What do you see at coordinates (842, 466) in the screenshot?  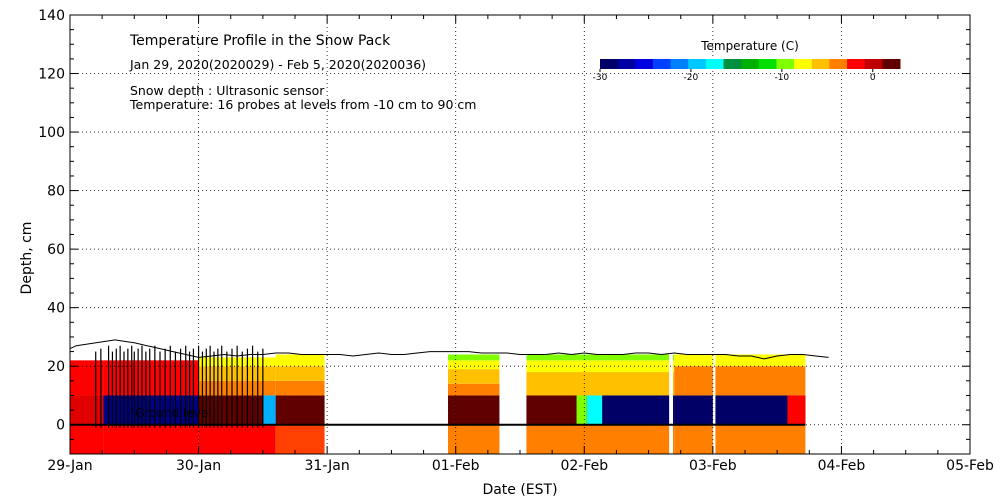 I see `x-tick-label: 04-Feb` at bounding box center [842, 466].